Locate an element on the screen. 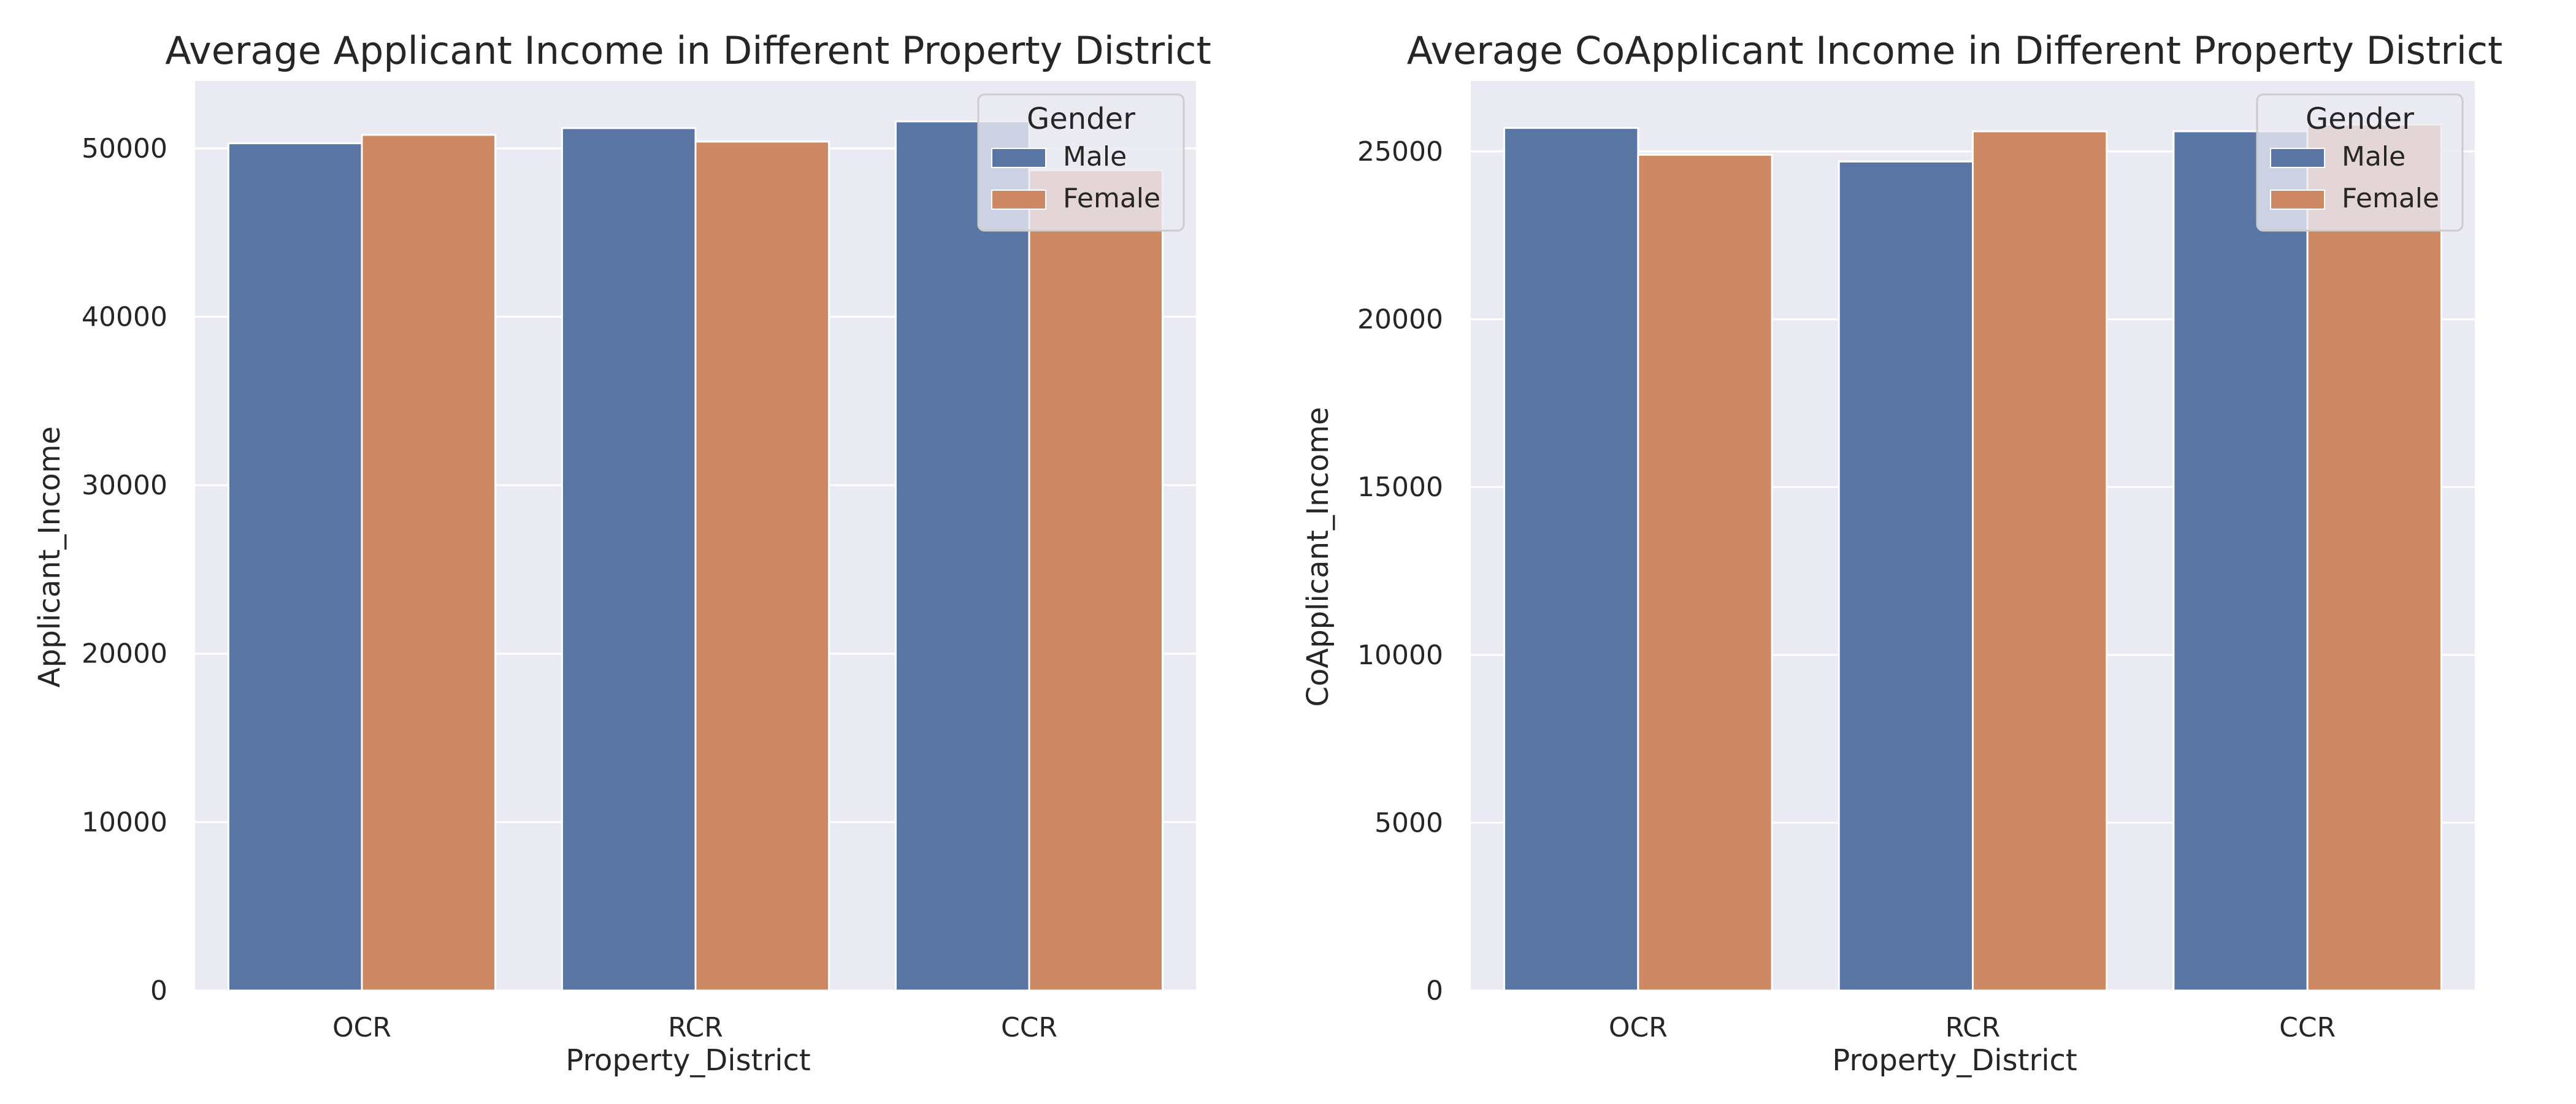  y-tick-label: 25000 is located at coordinates (1400, 151).